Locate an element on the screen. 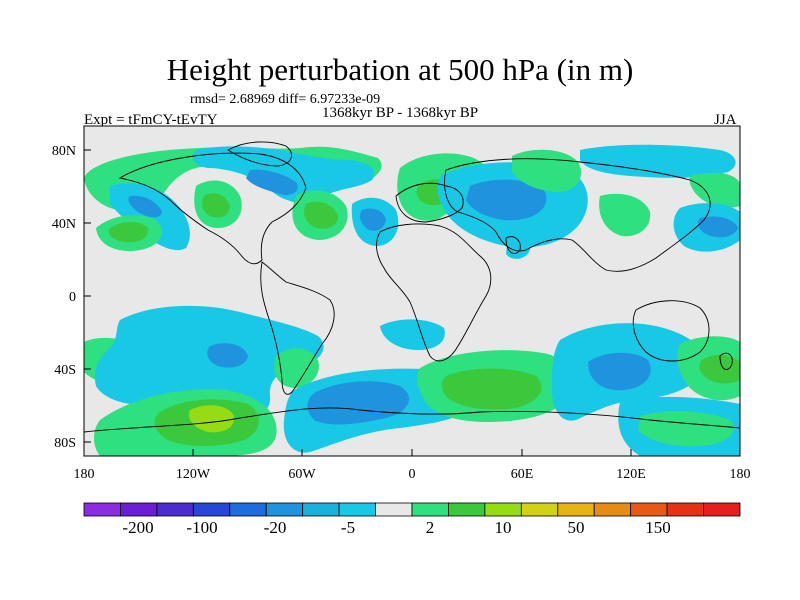 This screenshot has height=600, width=800. lat-label: 80N is located at coordinates (64, 151).